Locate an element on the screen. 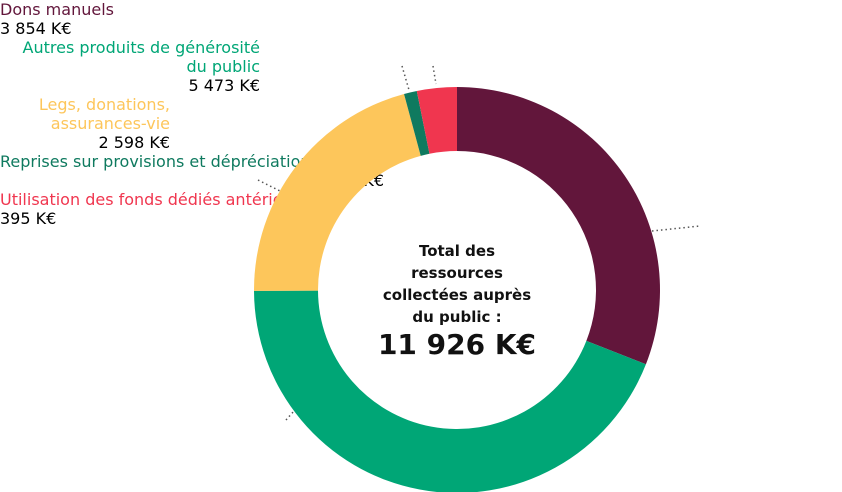  slice-label: Dons manuels 3 854 K€ is located at coordinates (70, 19).